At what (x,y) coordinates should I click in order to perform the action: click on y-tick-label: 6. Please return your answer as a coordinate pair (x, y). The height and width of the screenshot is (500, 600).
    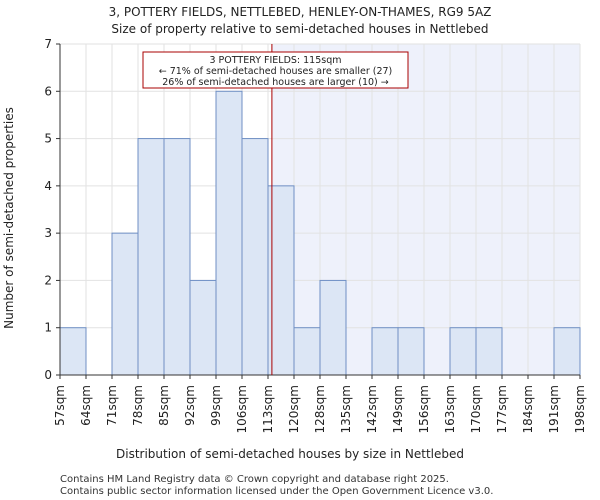
    Looking at the image, I should click on (48, 91).